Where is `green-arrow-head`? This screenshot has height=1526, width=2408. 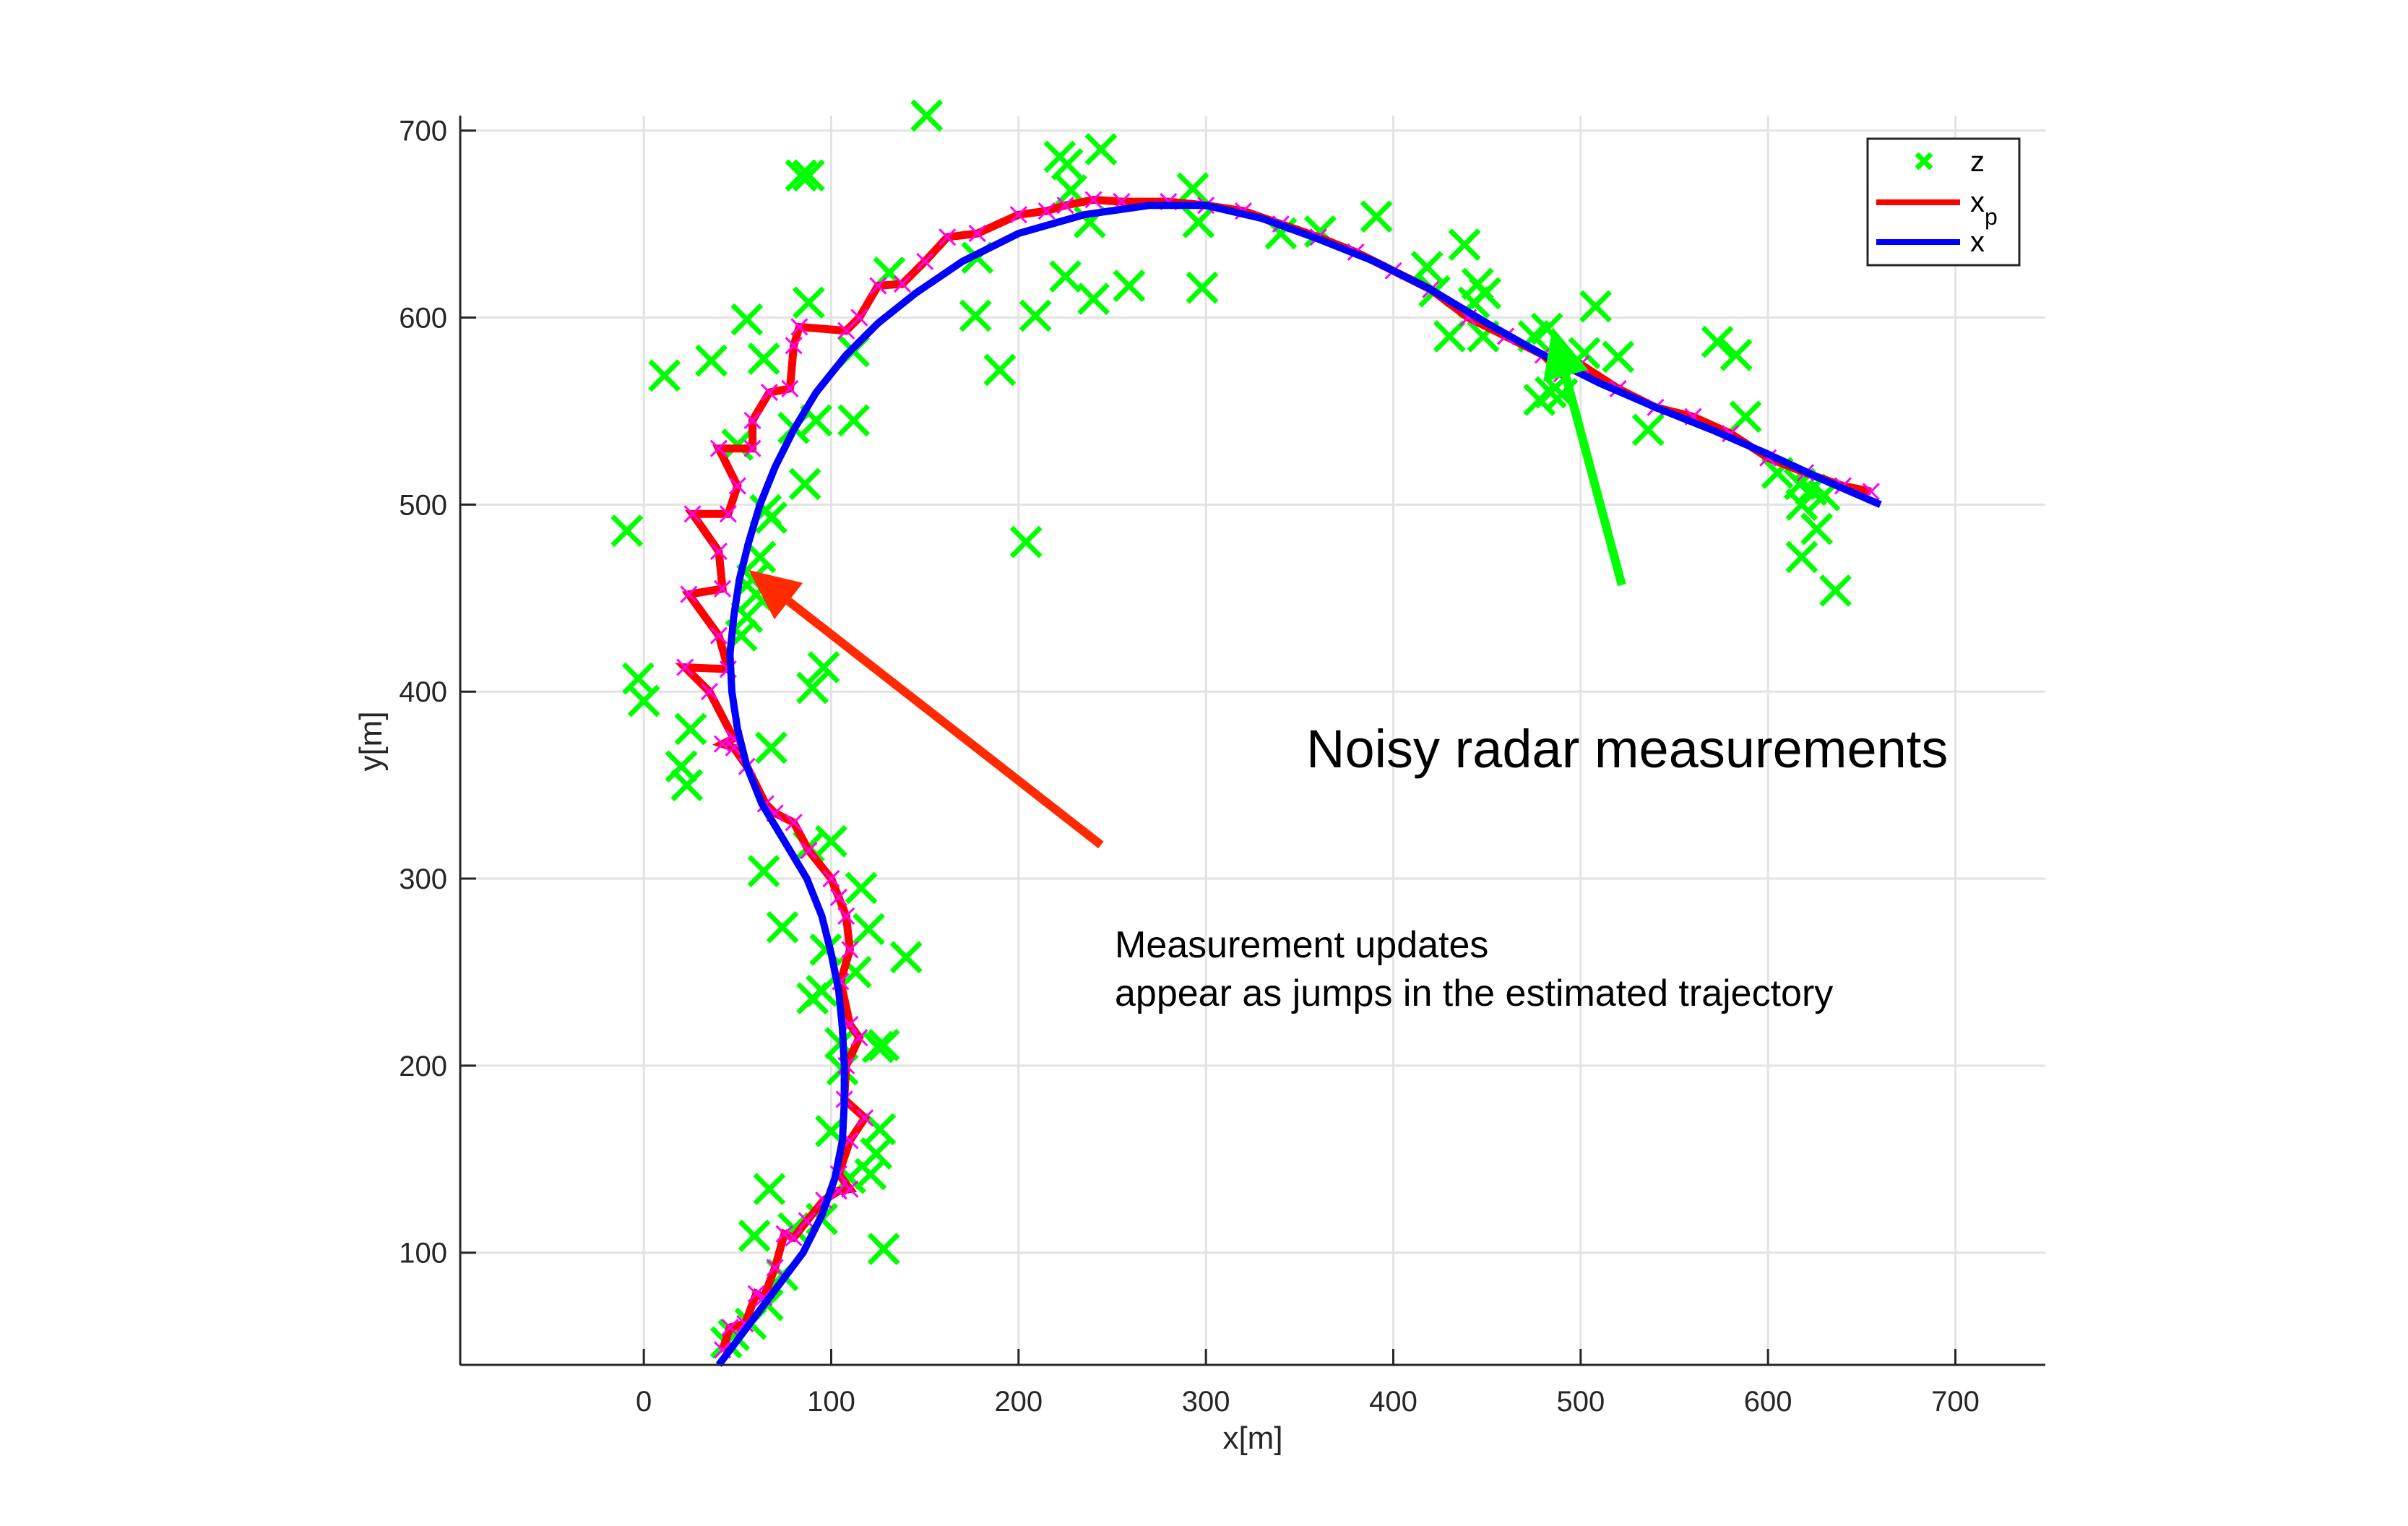
green-arrow-head is located at coordinates (1566, 354).